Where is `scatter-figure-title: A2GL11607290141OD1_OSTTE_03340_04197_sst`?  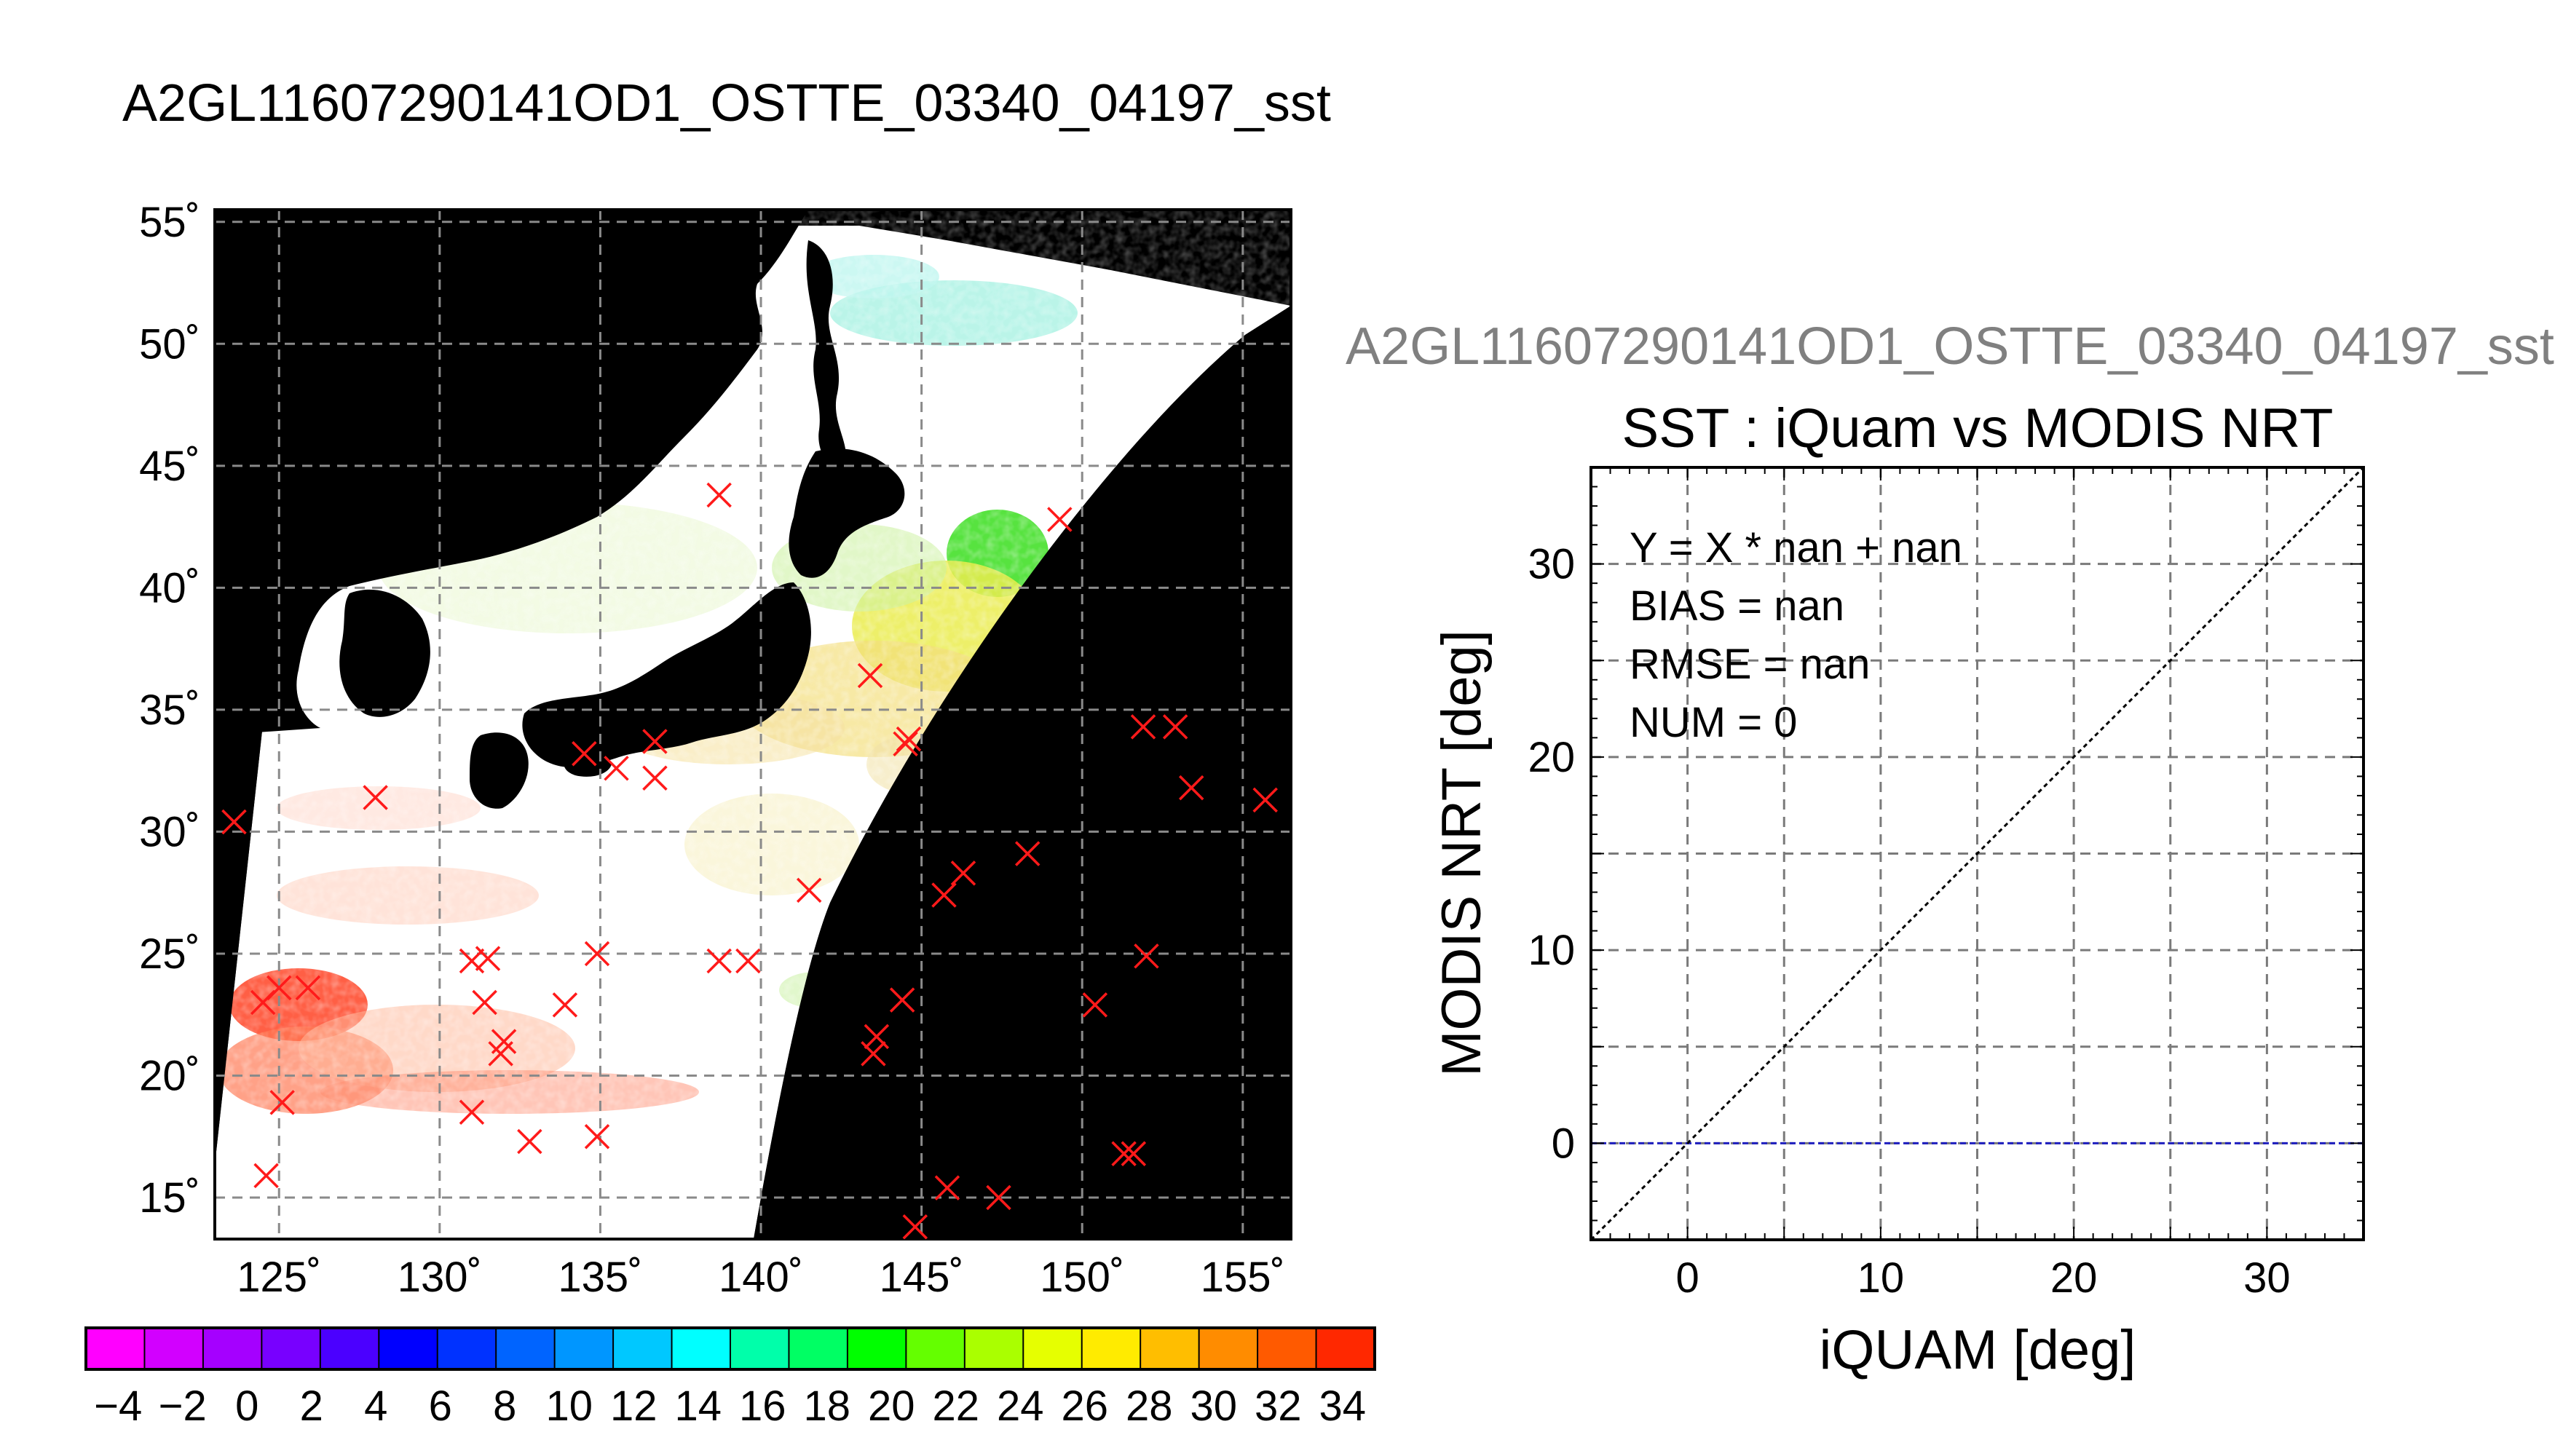 scatter-figure-title: A2GL11607290141OD1_OSTTE_03340_04197_sst is located at coordinates (1950, 346).